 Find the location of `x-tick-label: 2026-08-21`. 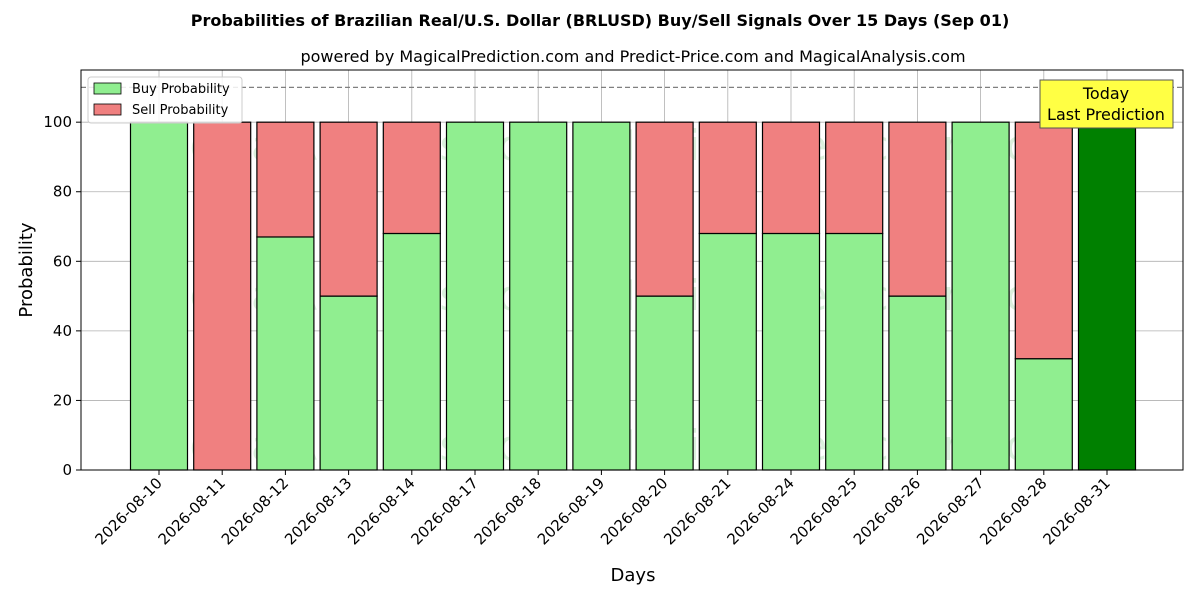

x-tick-label: 2026-08-21 is located at coordinates (697, 511).